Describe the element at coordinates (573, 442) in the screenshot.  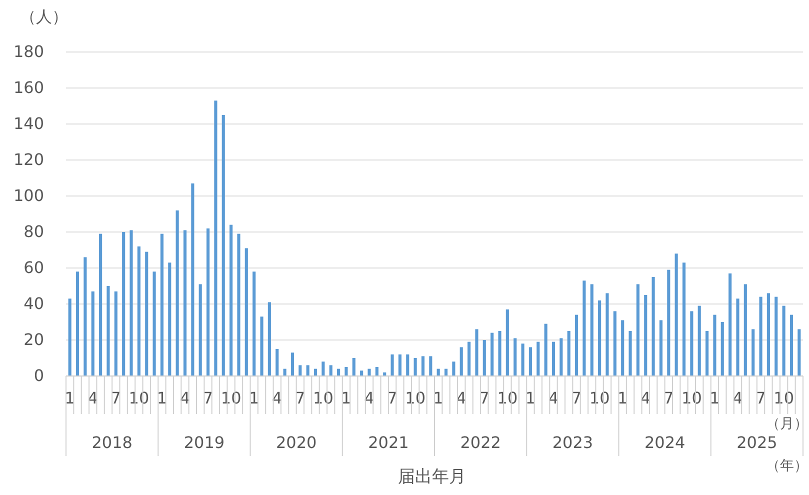
I see `text: 2023` at that location.